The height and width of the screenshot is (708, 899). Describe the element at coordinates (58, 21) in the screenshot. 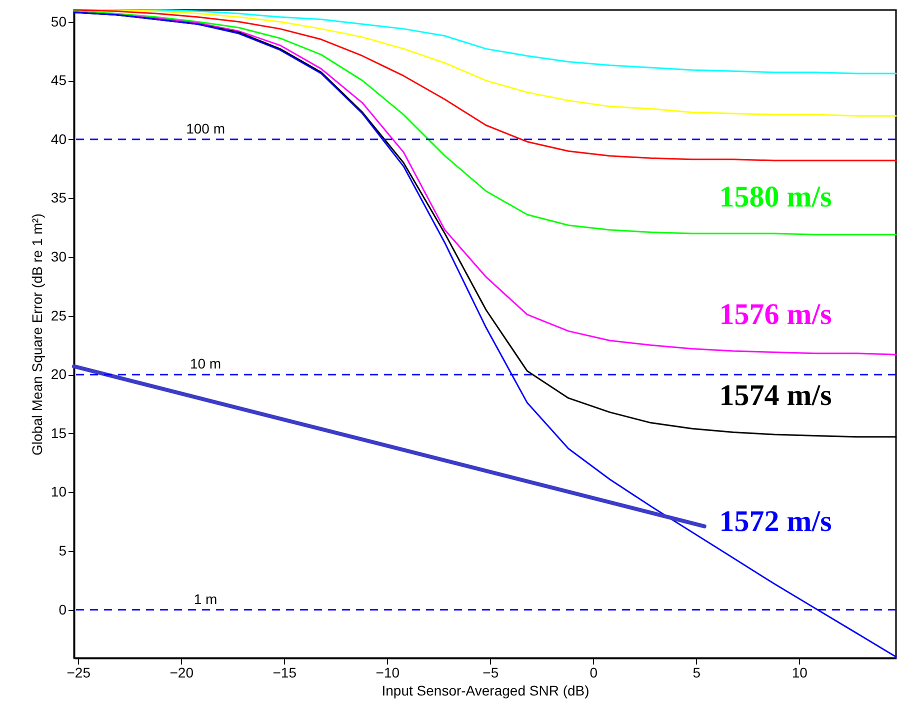

I see `y-tick-label: 50` at that location.